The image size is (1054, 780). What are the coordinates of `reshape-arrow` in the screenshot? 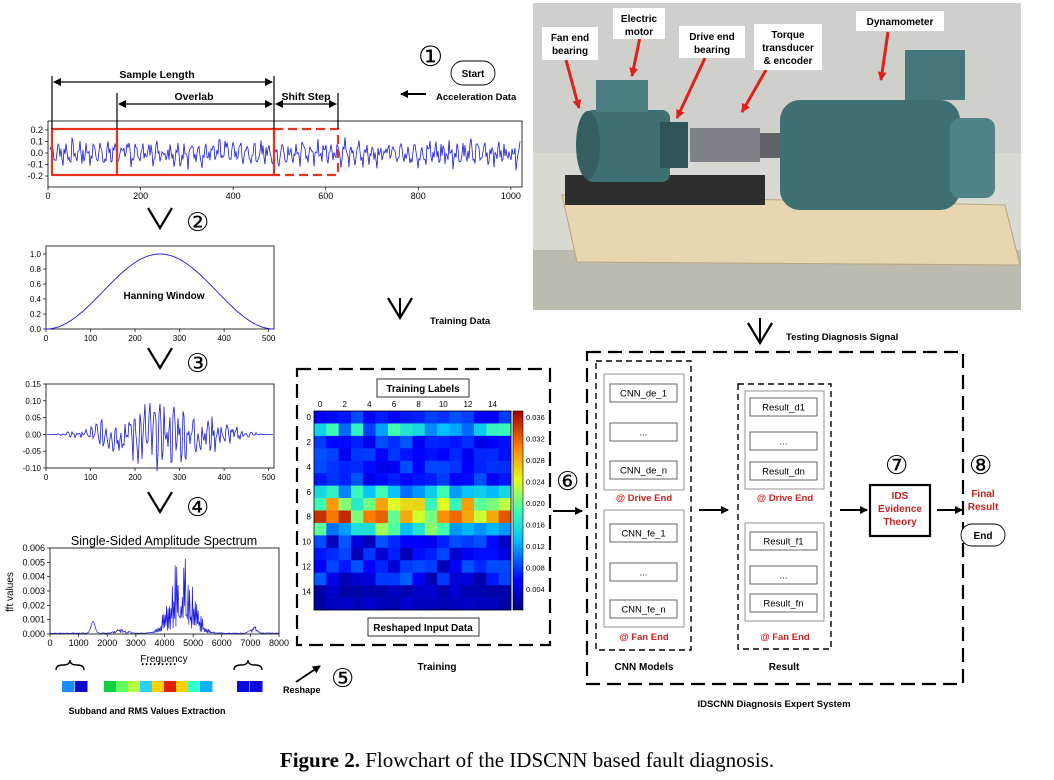 It's located at (308, 674).